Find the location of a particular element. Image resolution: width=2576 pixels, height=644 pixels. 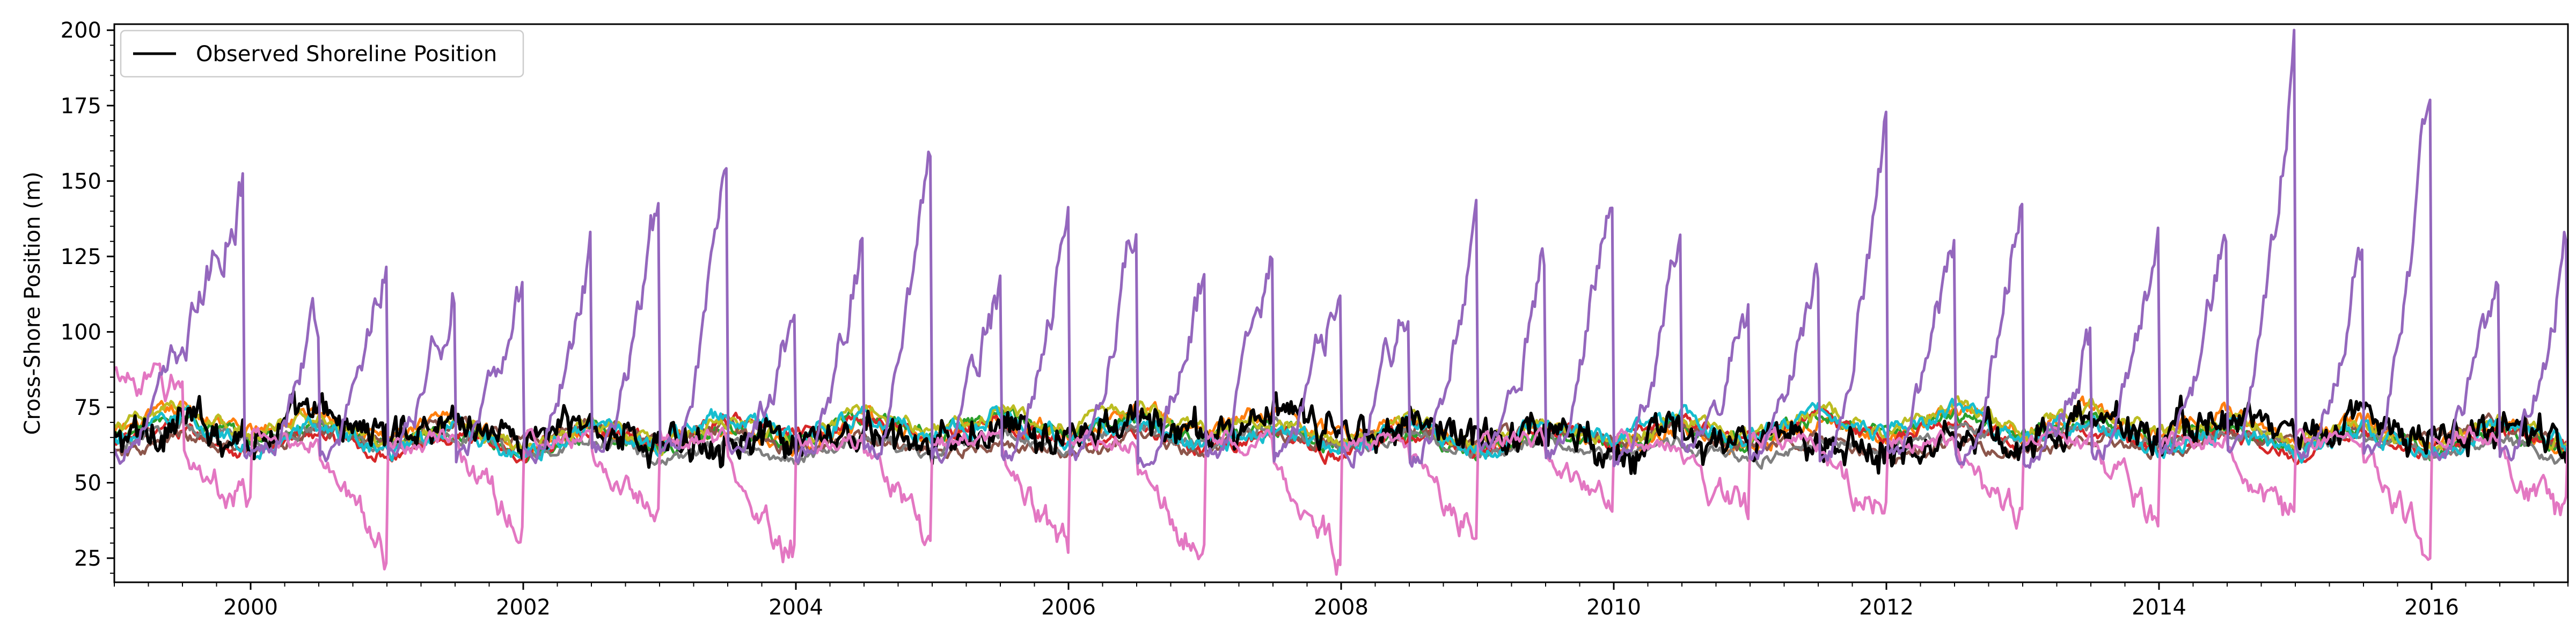

y-tick-label: 175 is located at coordinates (81, 106).